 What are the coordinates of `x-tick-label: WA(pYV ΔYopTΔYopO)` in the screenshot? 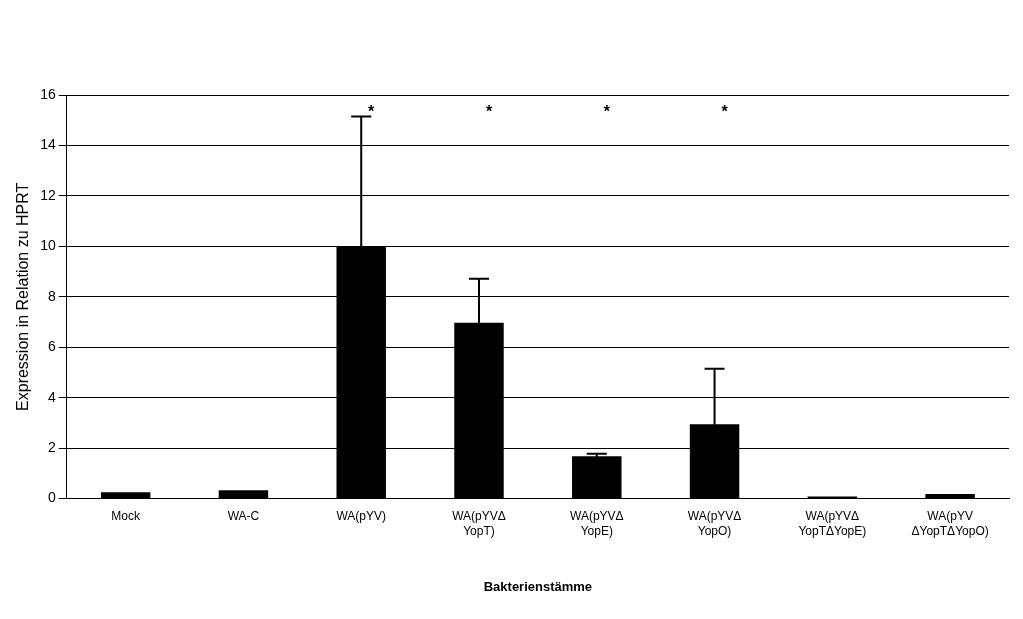 It's located at (950, 523).